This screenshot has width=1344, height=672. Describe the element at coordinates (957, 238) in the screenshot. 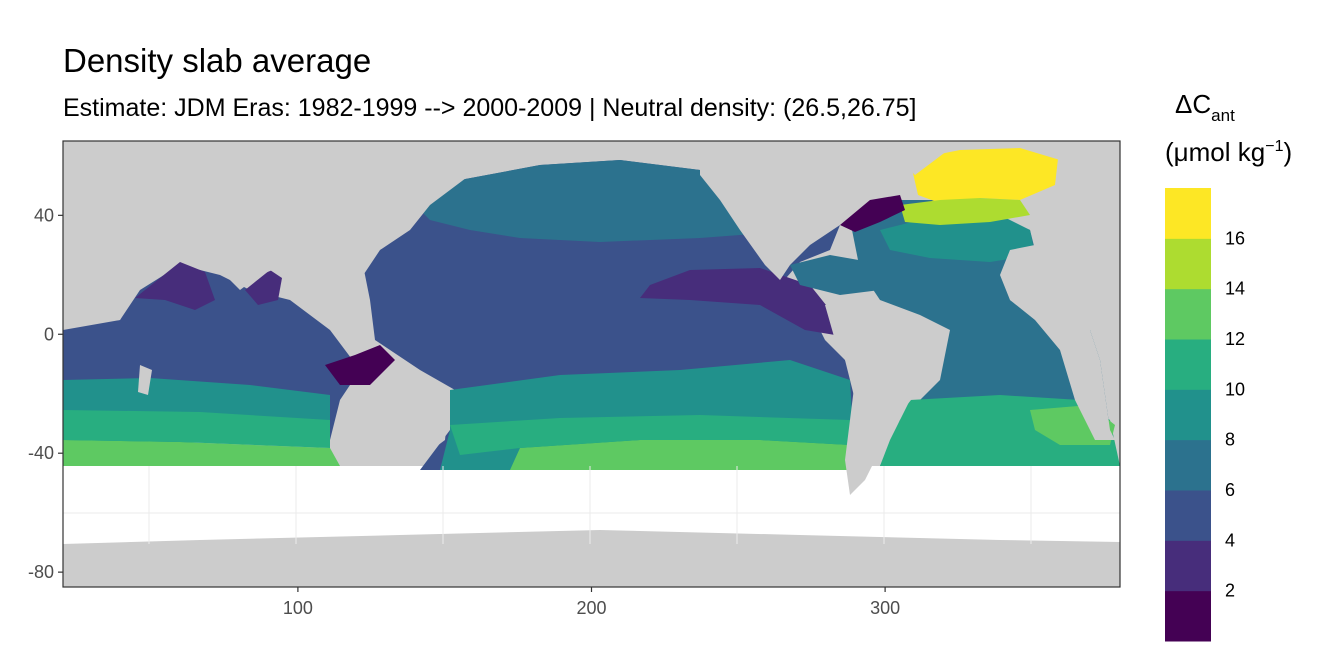

I see `ocean-north-atlantic-mid` at that location.